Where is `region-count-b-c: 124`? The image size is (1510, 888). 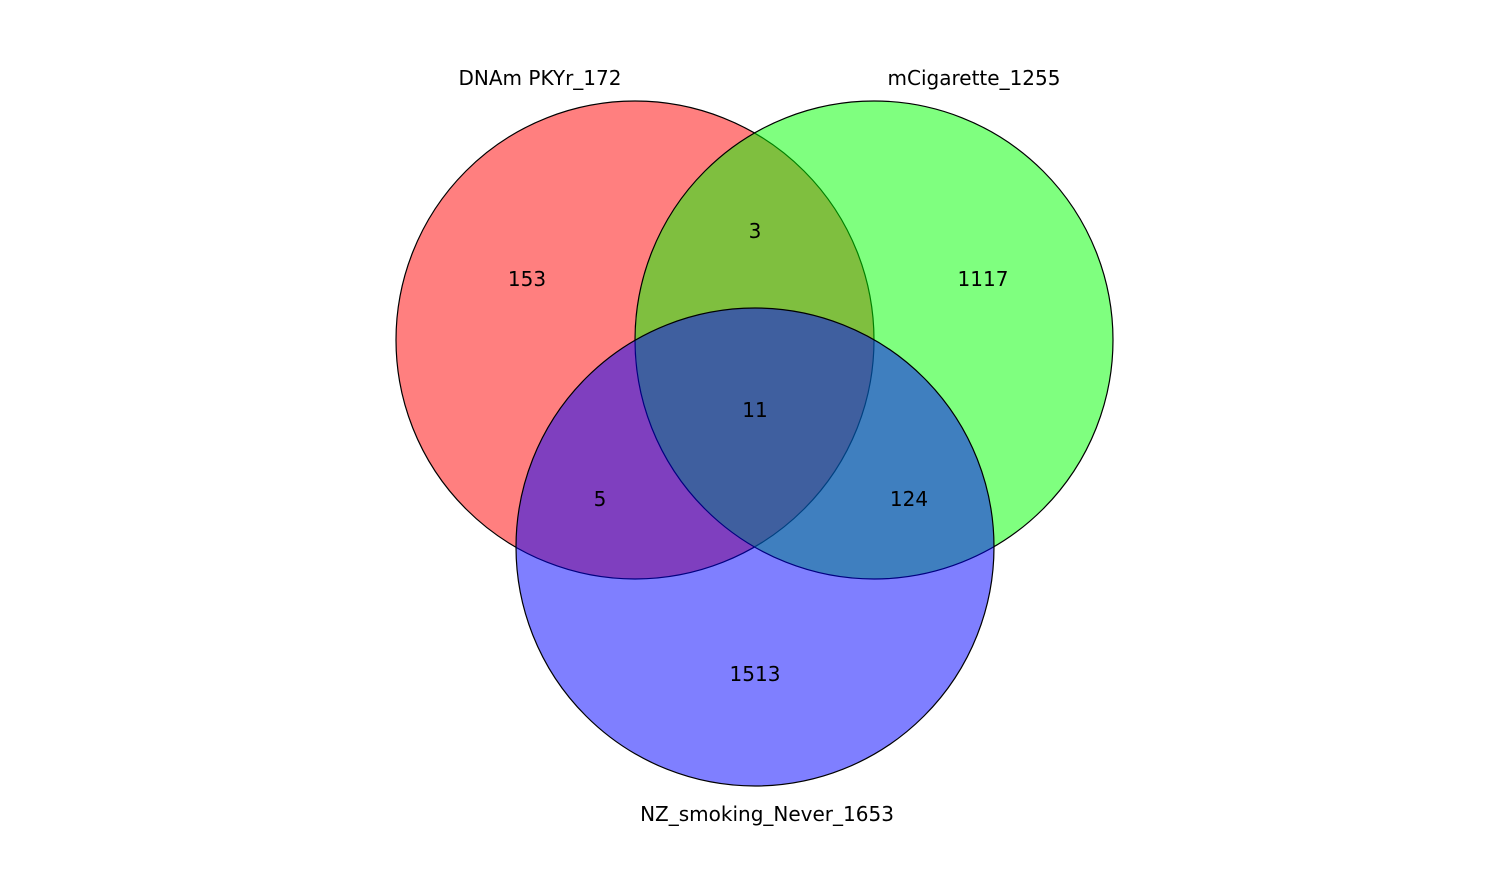
region-count-b-c: 124 is located at coordinates (909, 499).